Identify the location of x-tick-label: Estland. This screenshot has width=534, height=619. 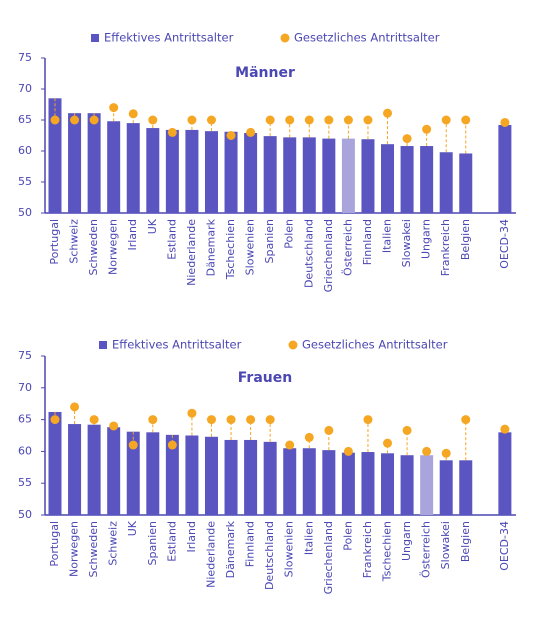
(171, 541).